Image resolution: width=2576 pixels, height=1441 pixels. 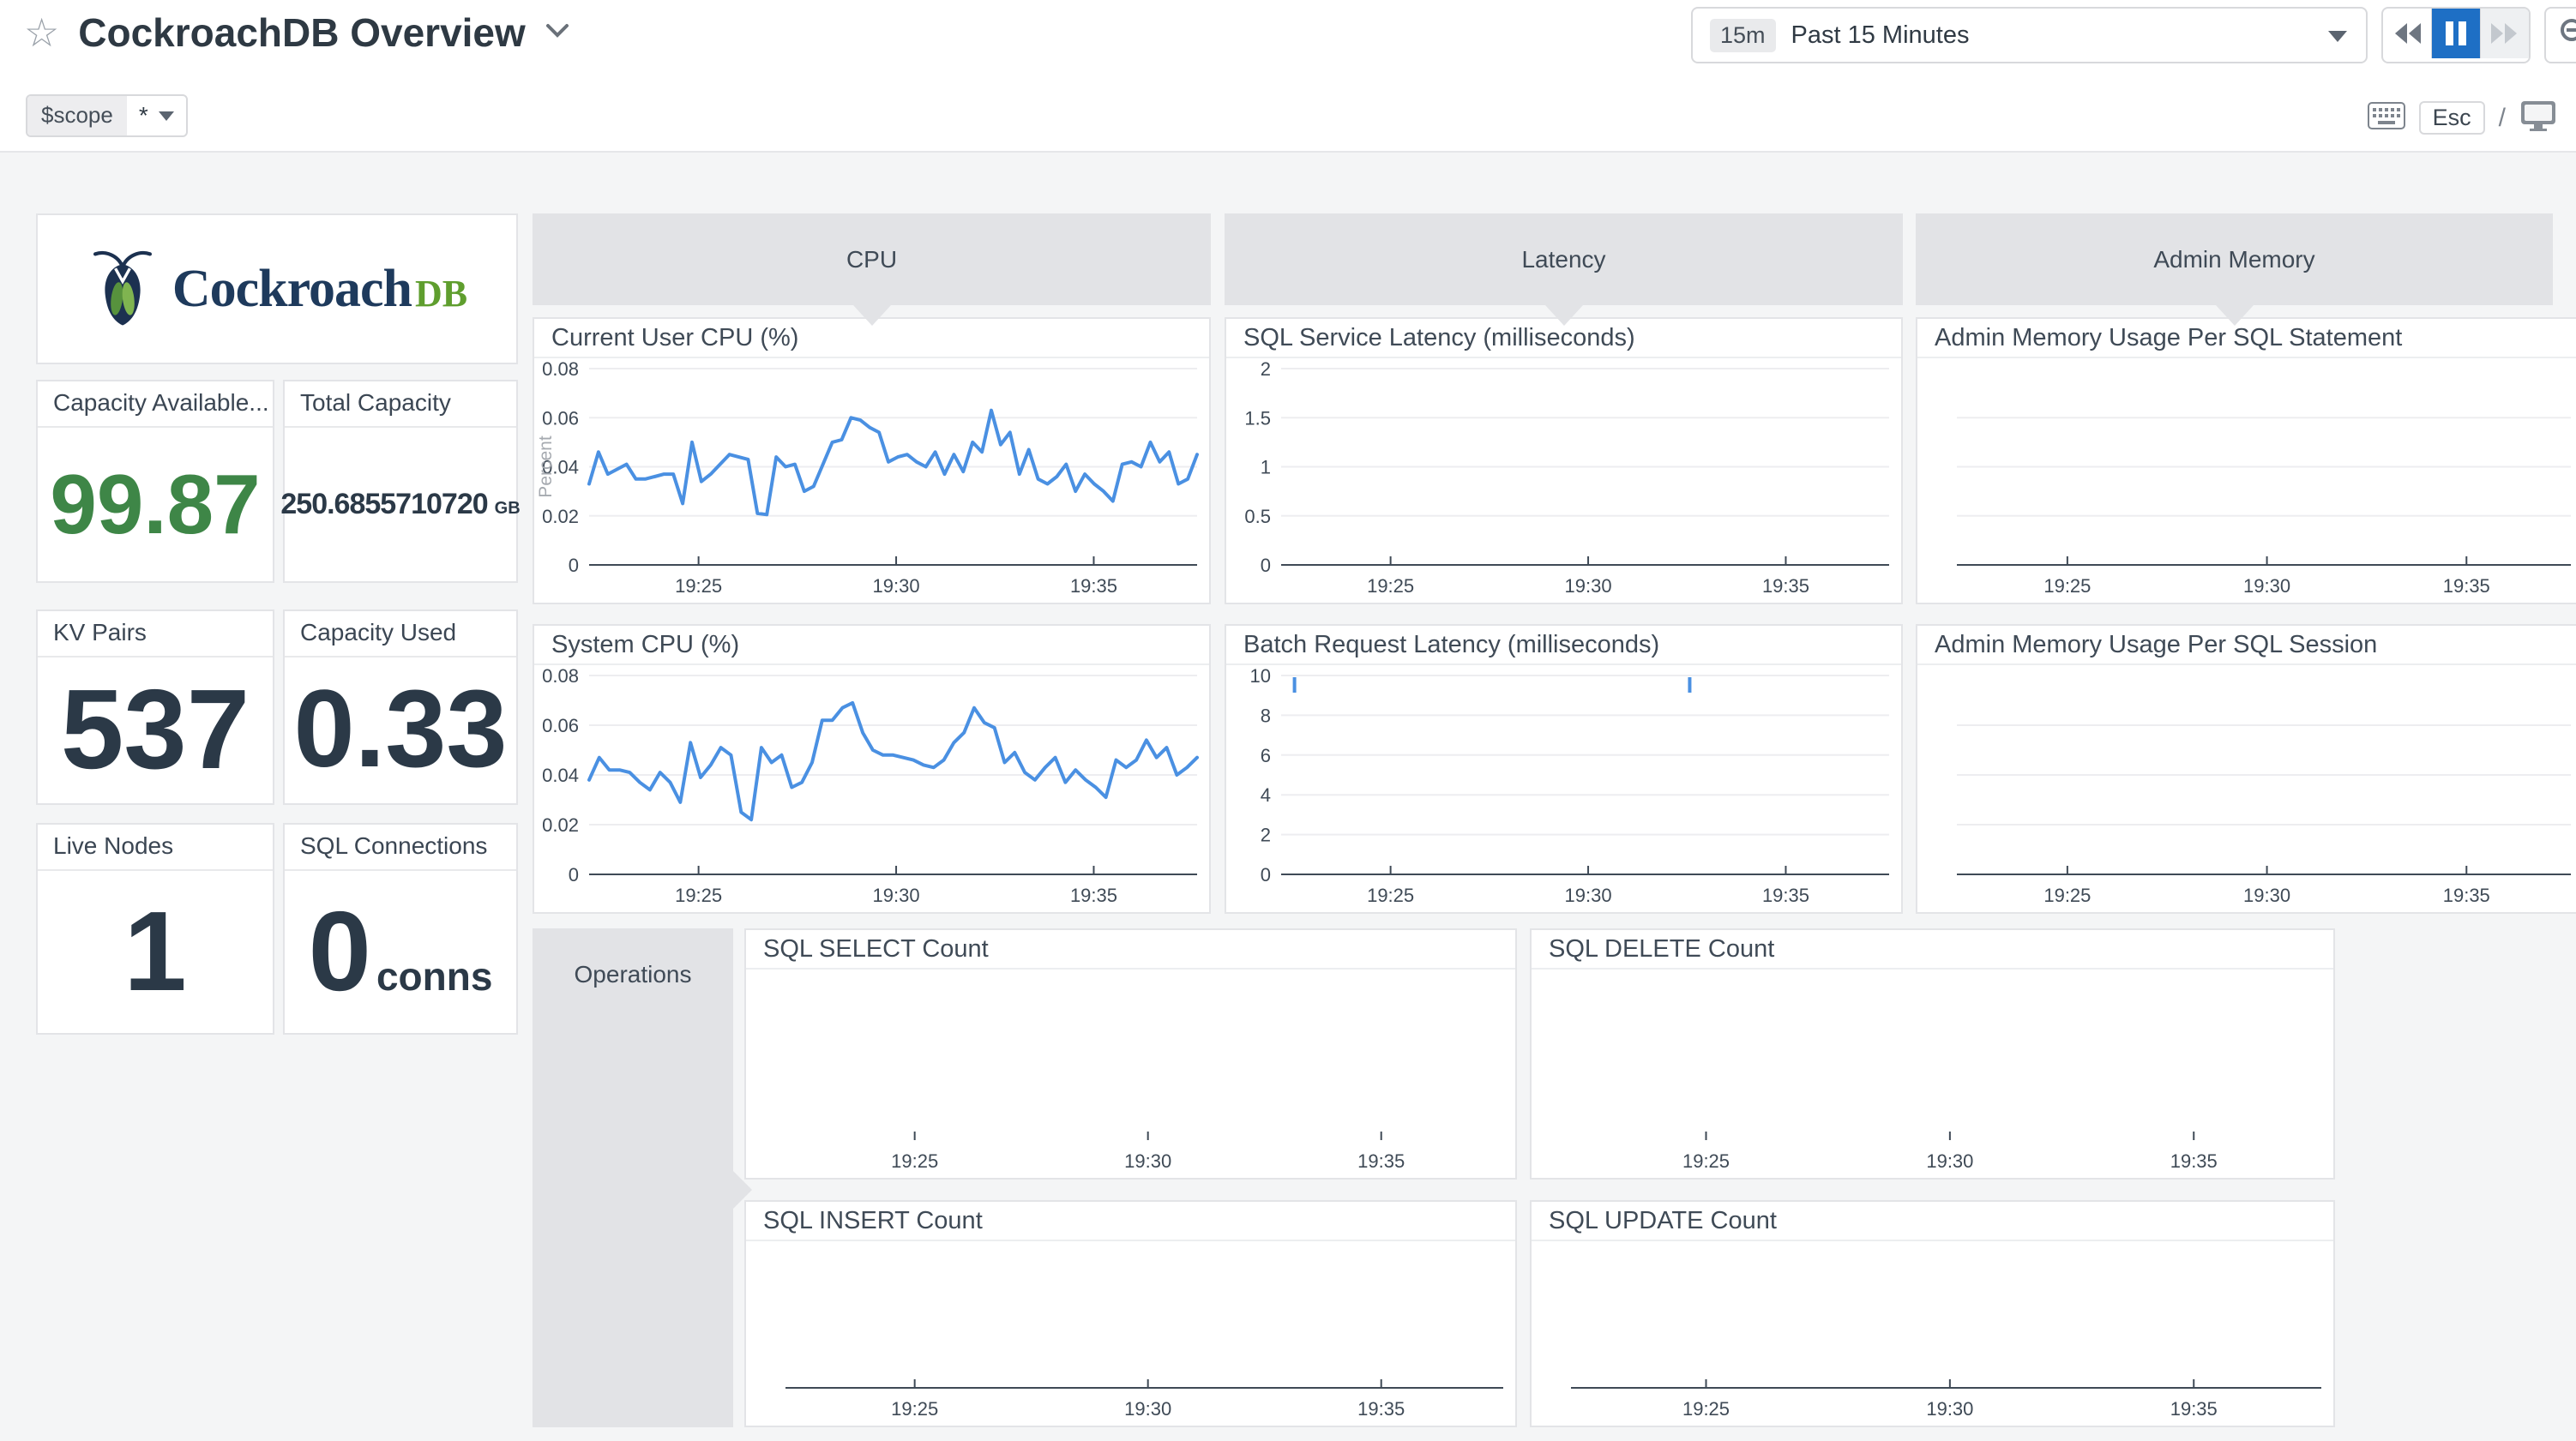 I want to click on stat-label: KV Pairs, so click(x=155, y=634).